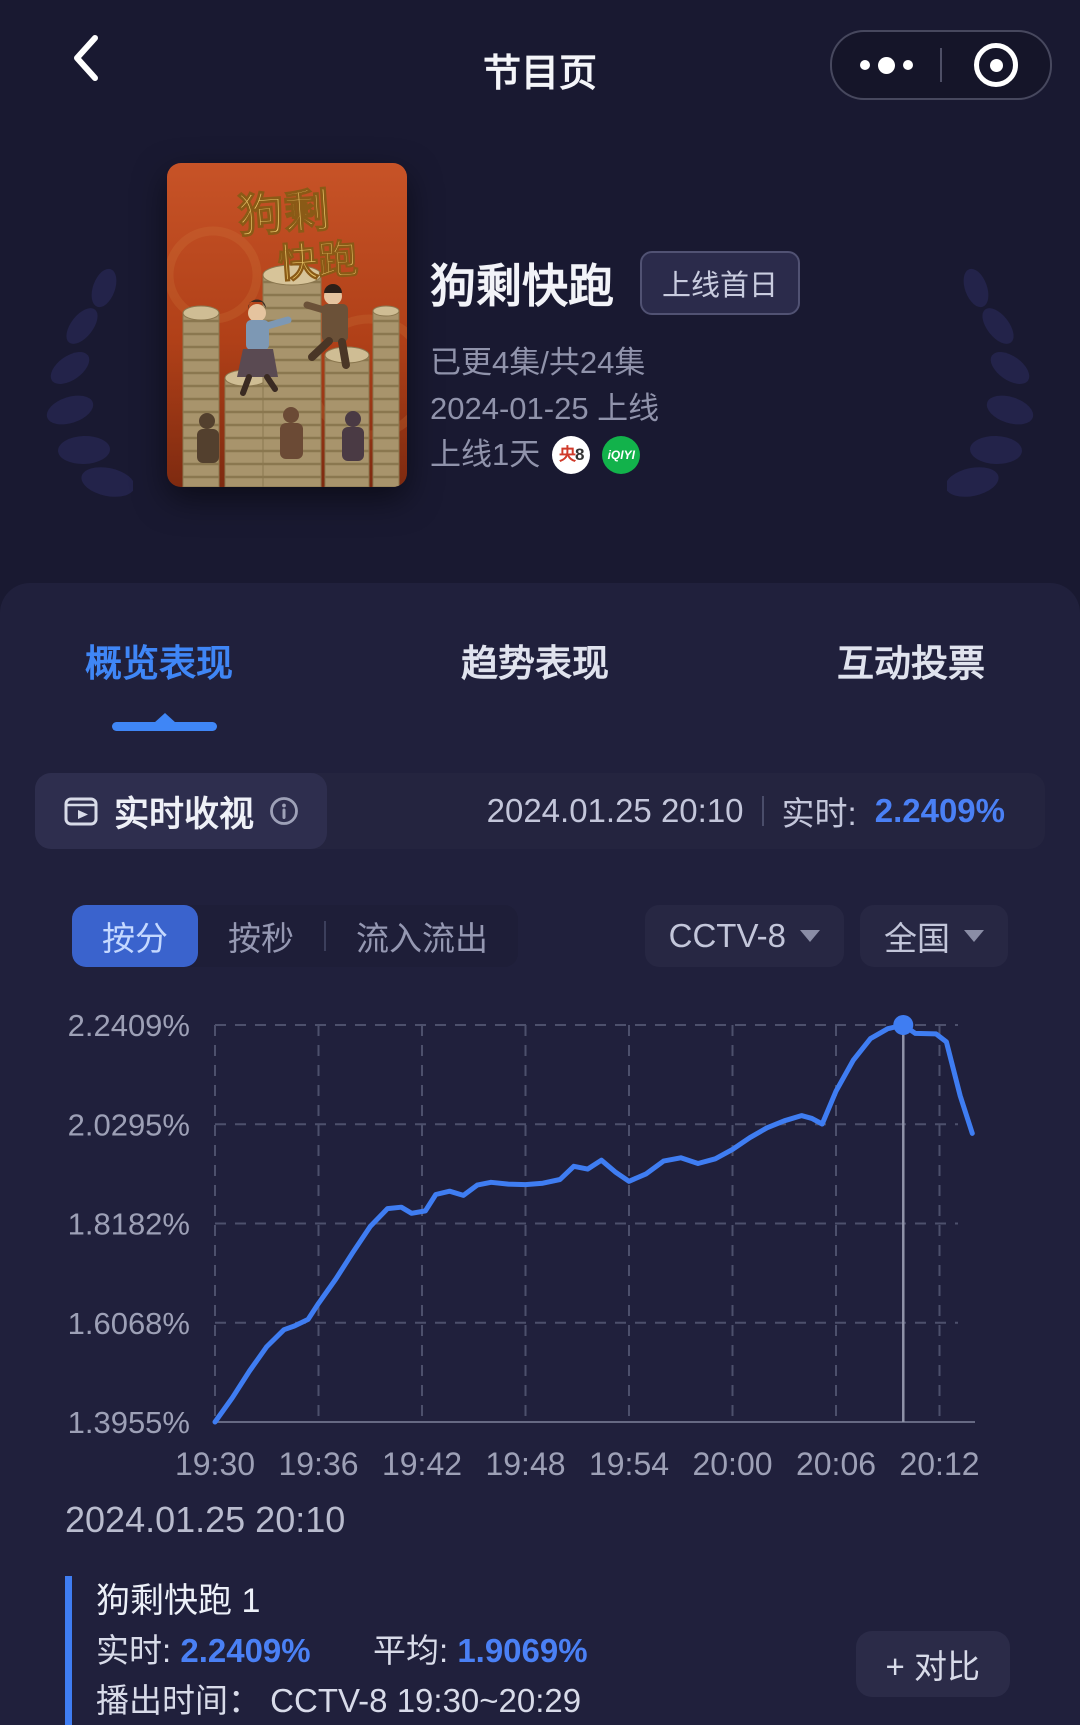 This screenshot has height=1725, width=1080. I want to click on tab-trend: 趋势表现, so click(535, 663).